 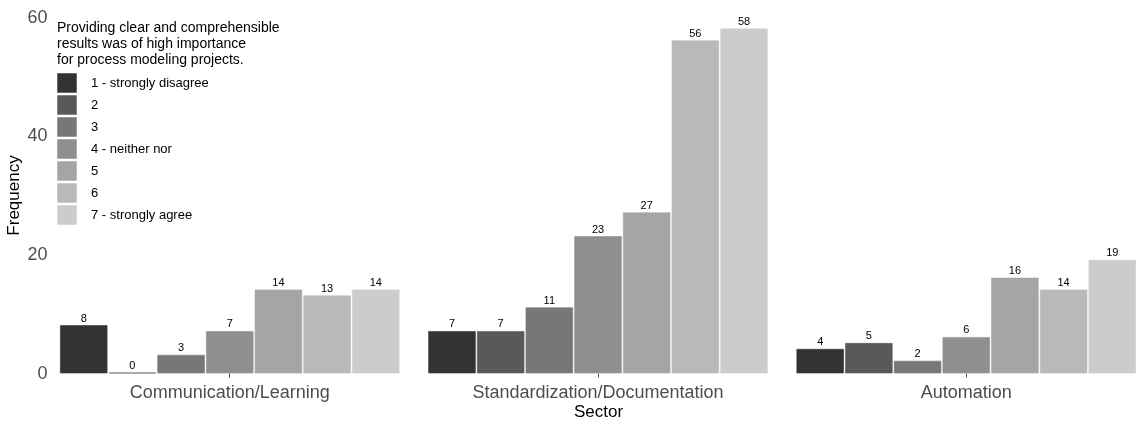 What do you see at coordinates (695, 32) in the screenshot?
I see `data-label: 56` at bounding box center [695, 32].